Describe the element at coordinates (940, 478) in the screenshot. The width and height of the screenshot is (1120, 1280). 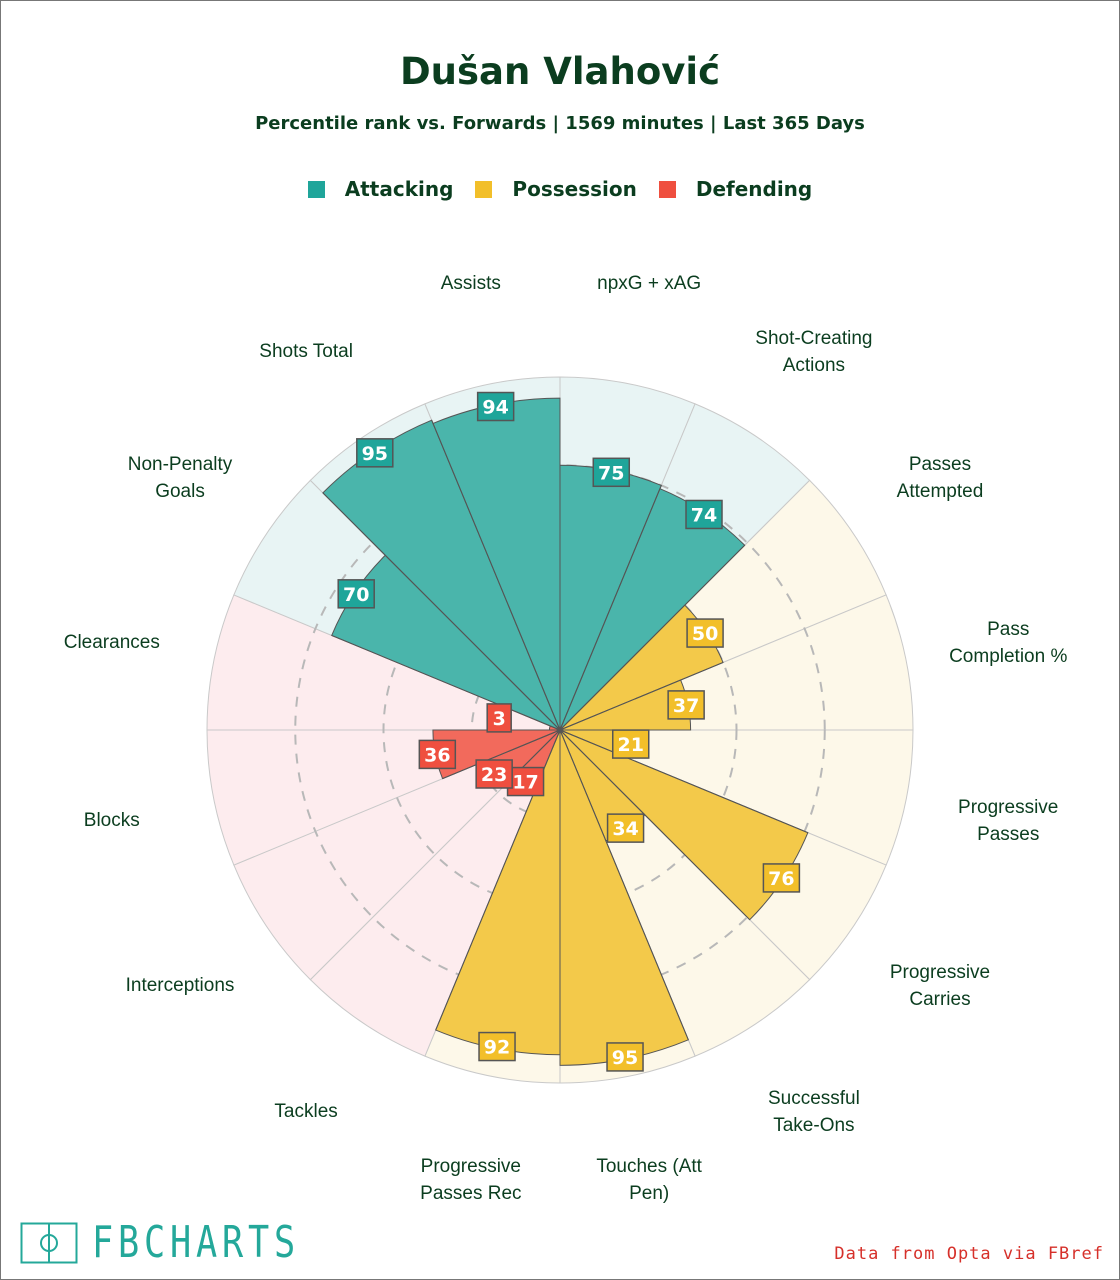
I see `category-label: Passes Attempted` at that location.